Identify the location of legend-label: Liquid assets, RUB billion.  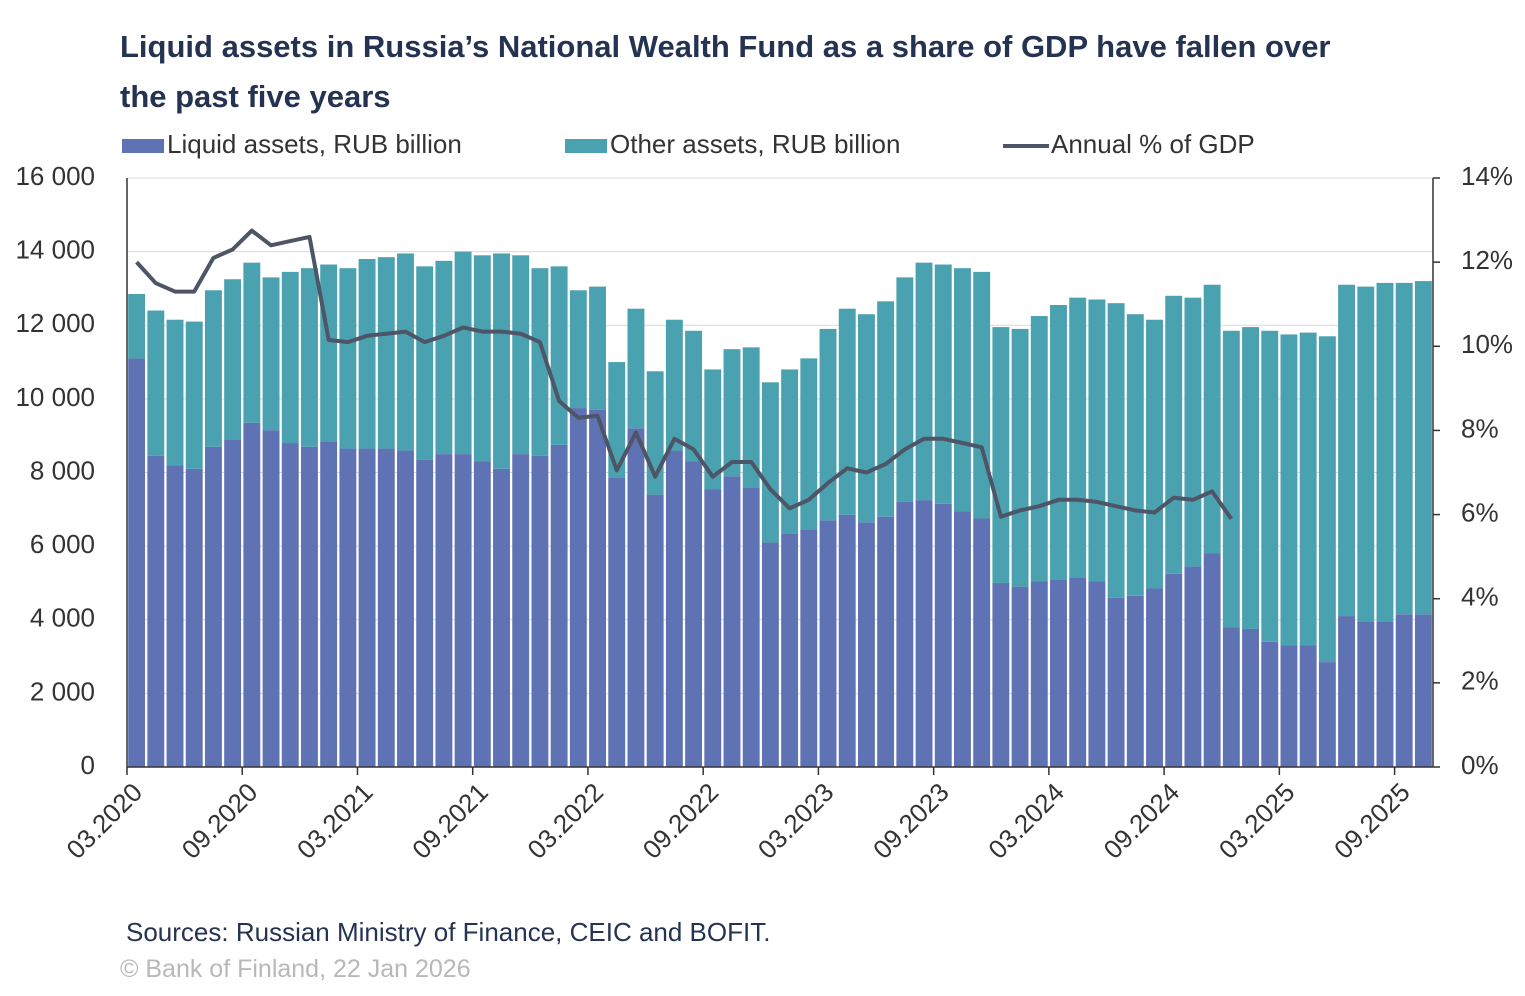
(314, 144).